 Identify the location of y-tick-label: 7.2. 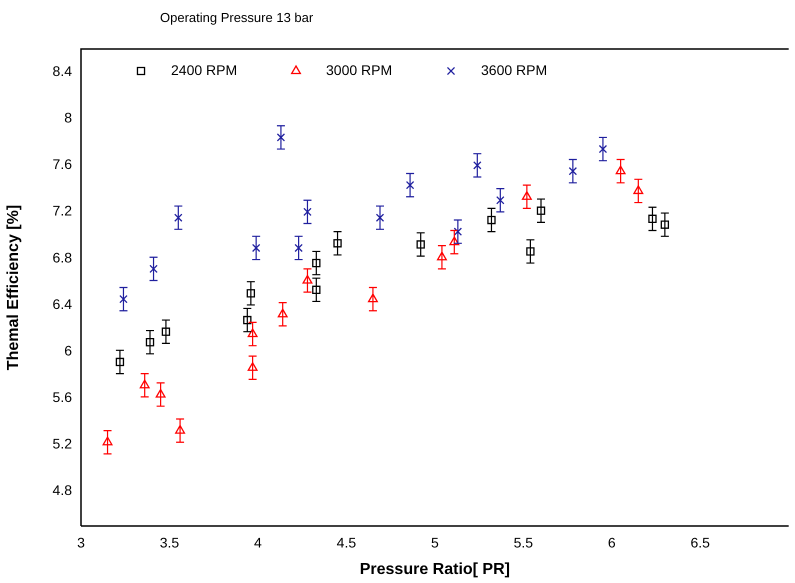
(62, 210).